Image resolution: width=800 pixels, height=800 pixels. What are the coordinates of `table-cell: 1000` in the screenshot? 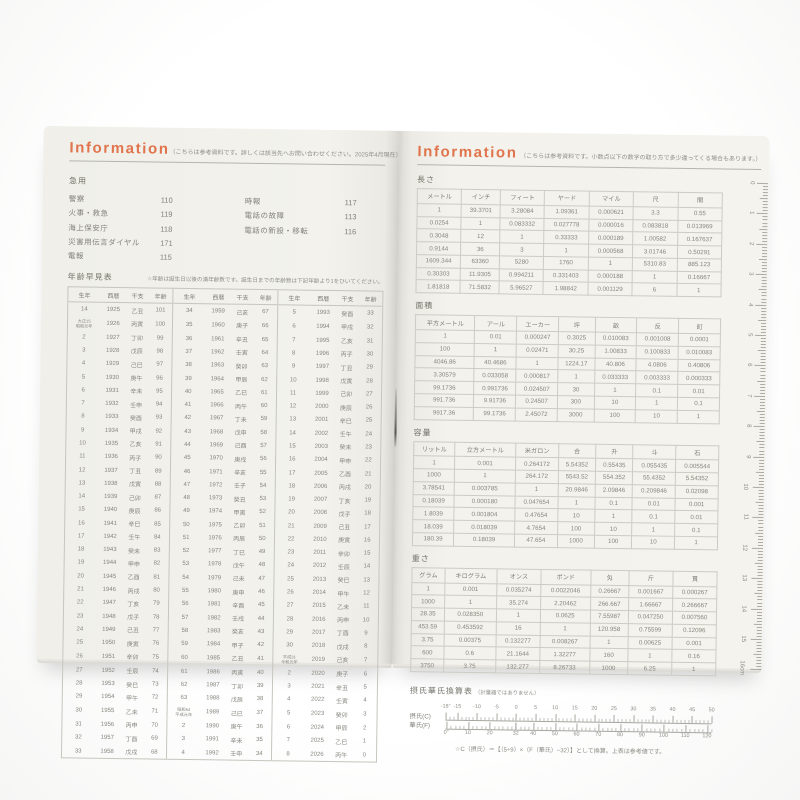 It's located at (428, 601).